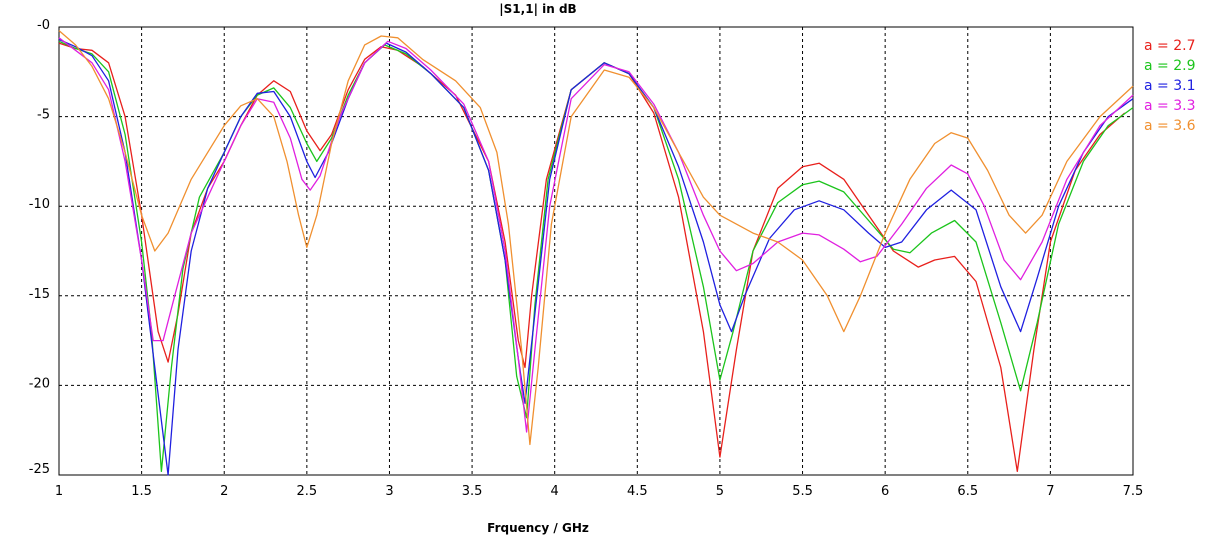  Describe the element at coordinates (472, 491) in the screenshot. I see `x-tick-label: 3.5` at that location.